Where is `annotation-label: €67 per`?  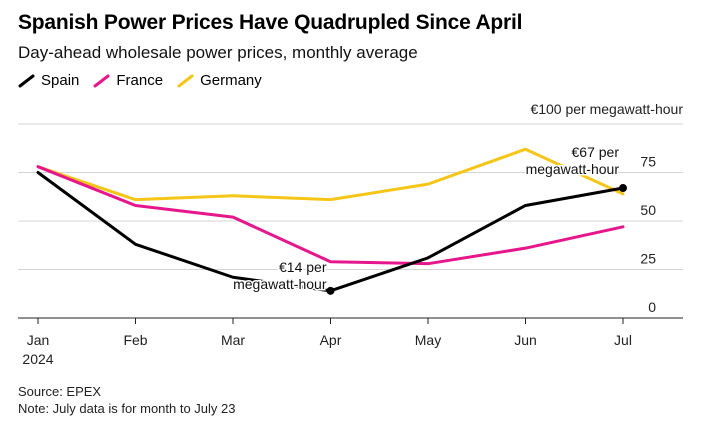 annotation-label: €67 per is located at coordinates (596, 152).